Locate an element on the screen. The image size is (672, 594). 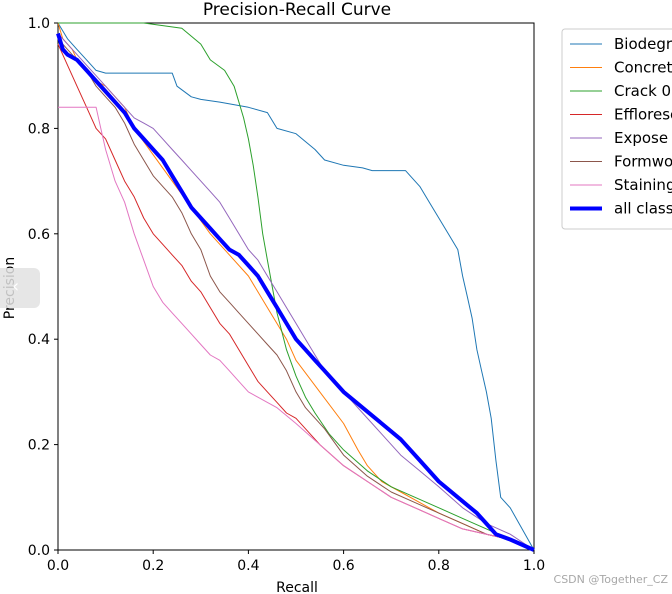
chart-title: Precision-Recall Curve is located at coordinates (297, 10).